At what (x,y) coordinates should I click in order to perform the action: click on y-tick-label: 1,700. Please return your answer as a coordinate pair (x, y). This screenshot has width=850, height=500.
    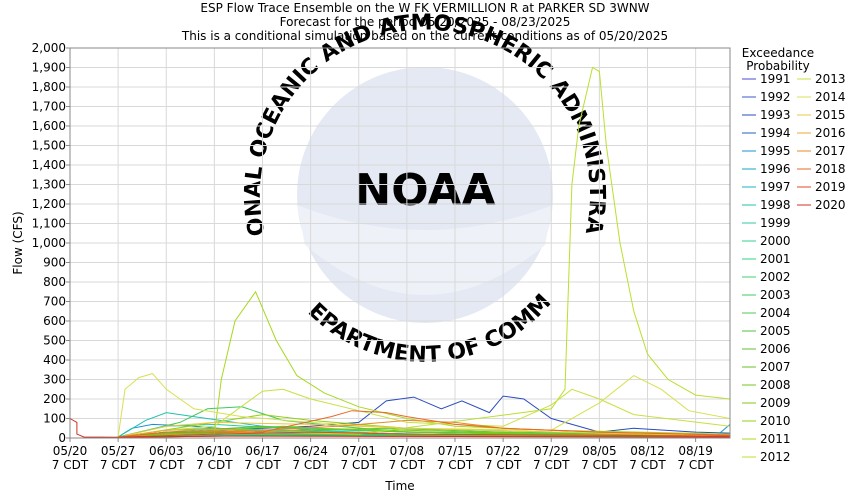
    Looking at the image, I should click on (49, 107).